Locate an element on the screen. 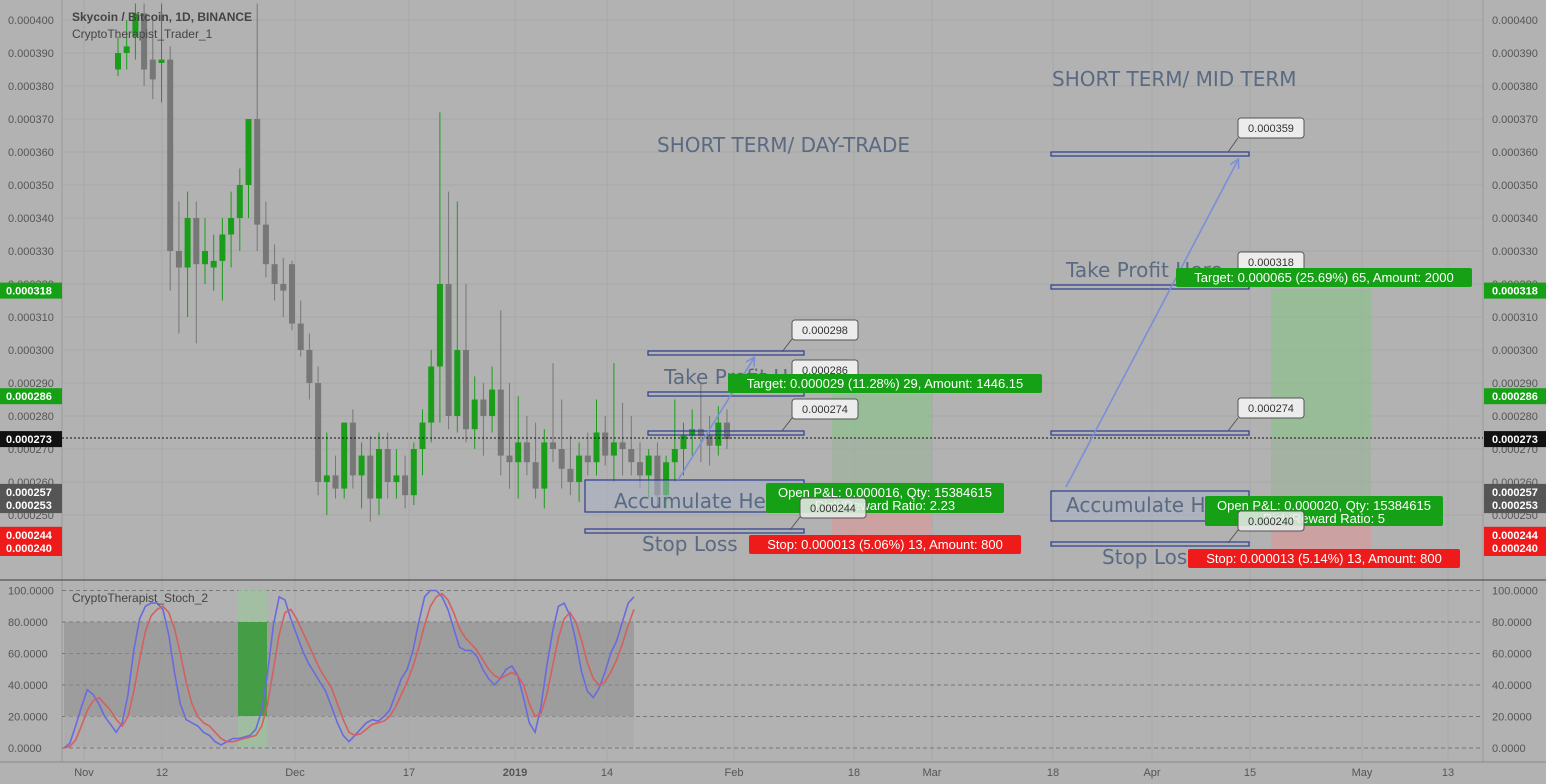 The height and width of the screenshot is (784, 1546). left-stop-label: Stop: 0.000013 (5.06%) 13, Amount: 800 is located at coordinates (885, 544).